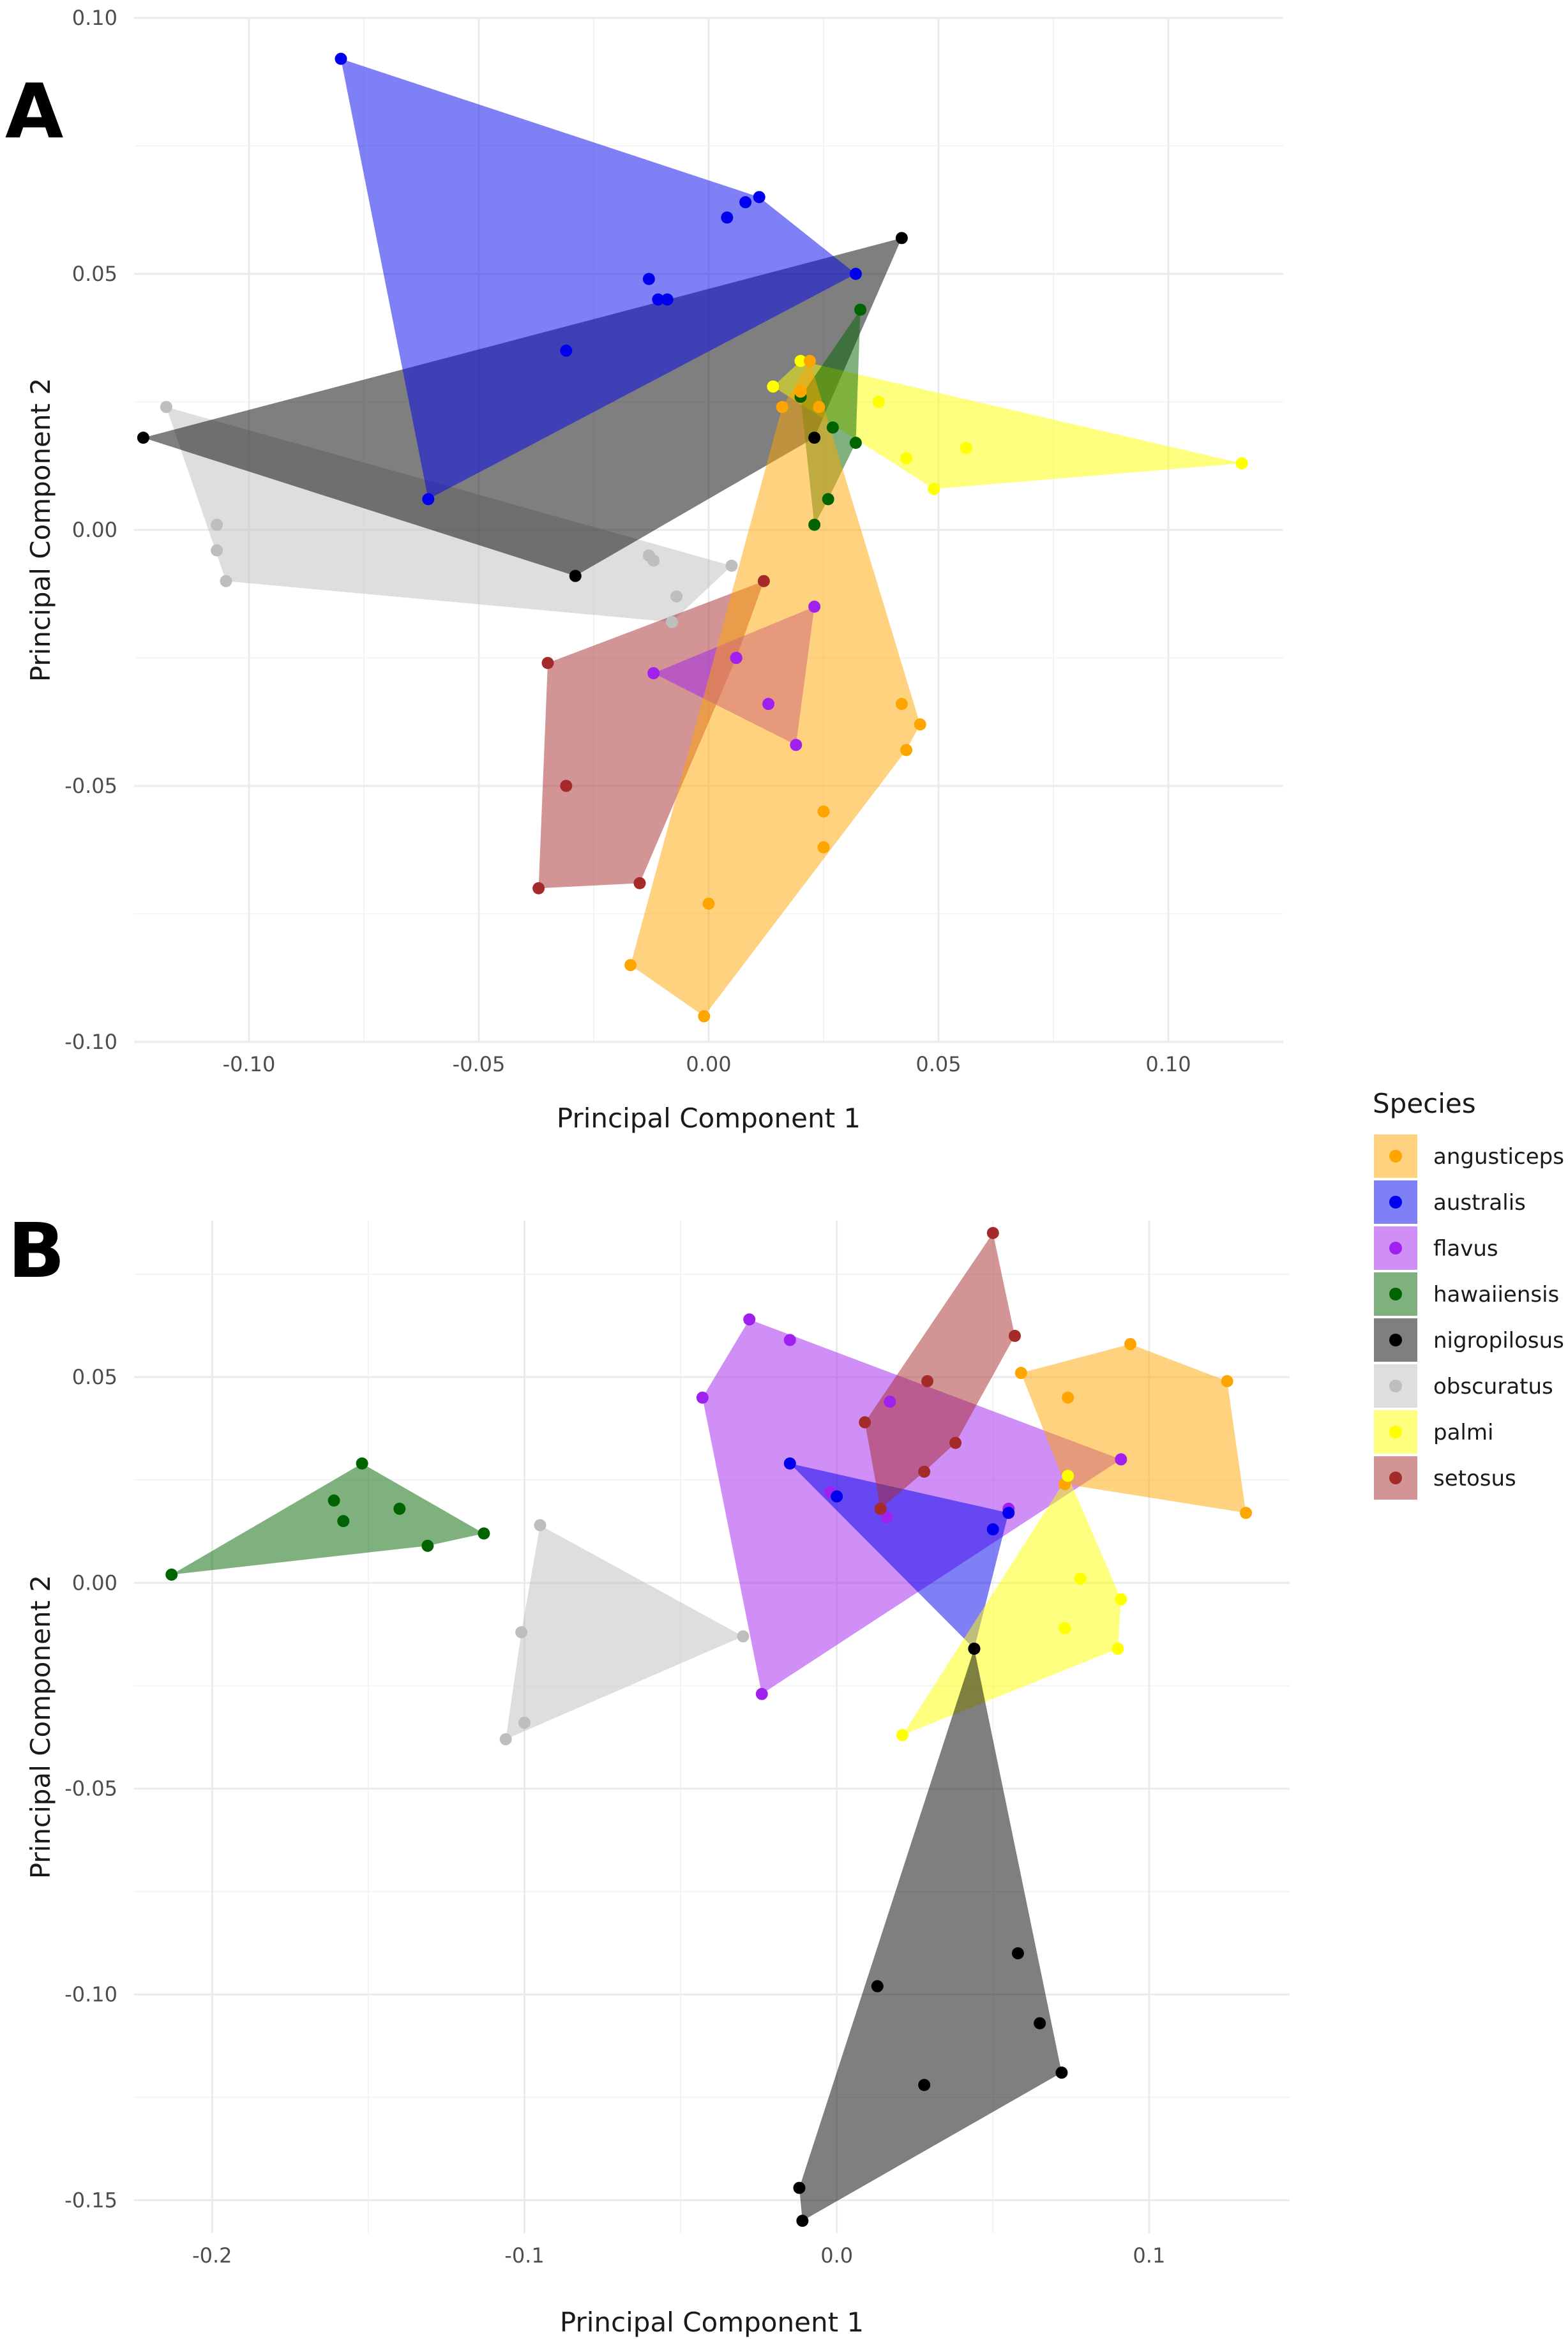 The width and height of the screenshot is (1568, 2350). Describe the element at coordinates (90, 1042) in the screenshot. I see `y-tick-label: -0.10` at that location.